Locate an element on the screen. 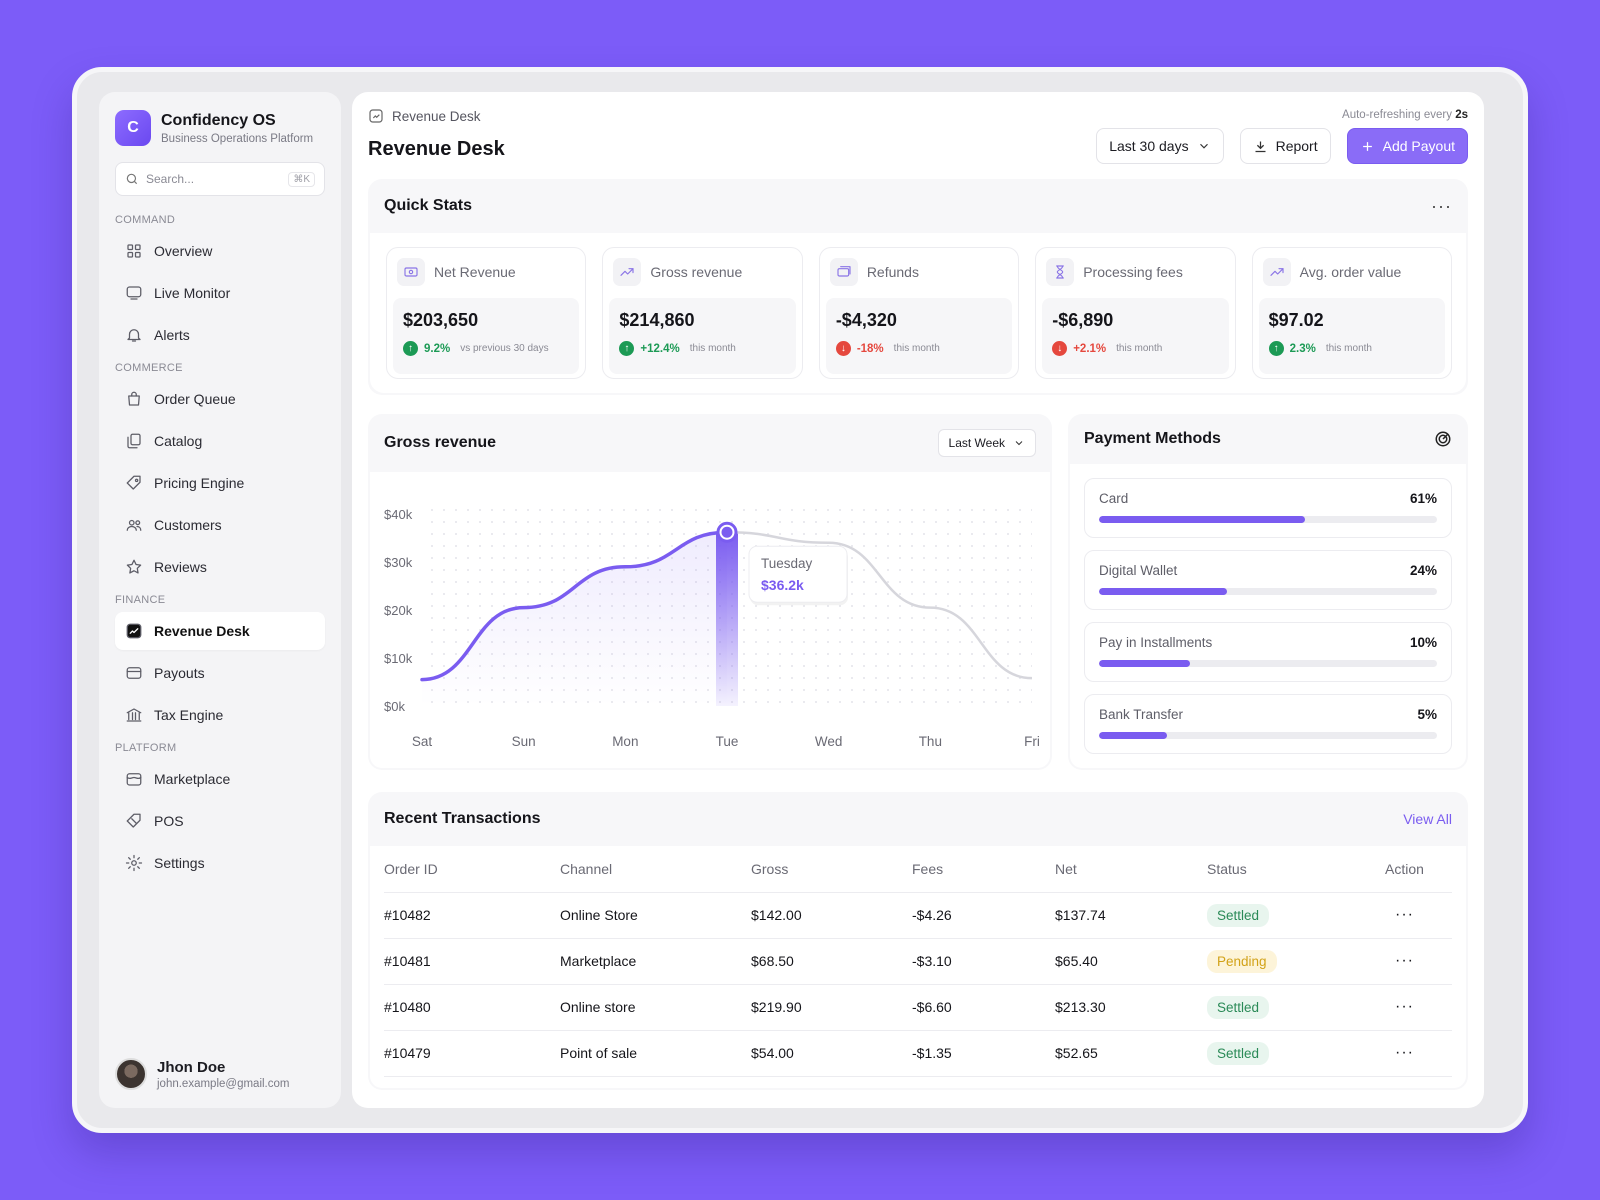 The width and height of the screenshot is (1600, 1200). sidebar-item-catalog: Catalog is located at coordinates (220, 441).